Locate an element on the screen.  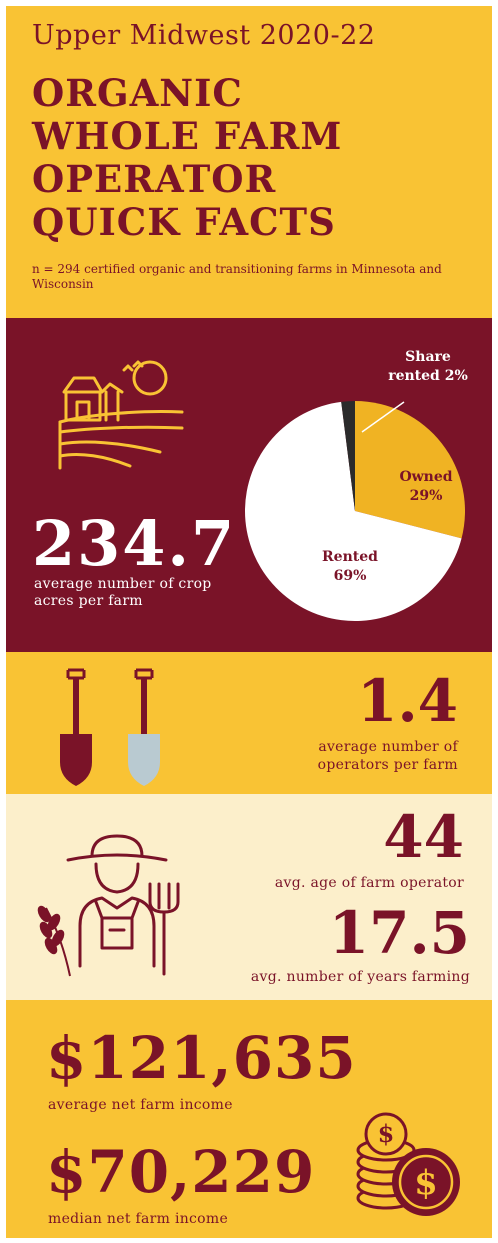
pie-slice-owned is located at coordinates (410, 470).